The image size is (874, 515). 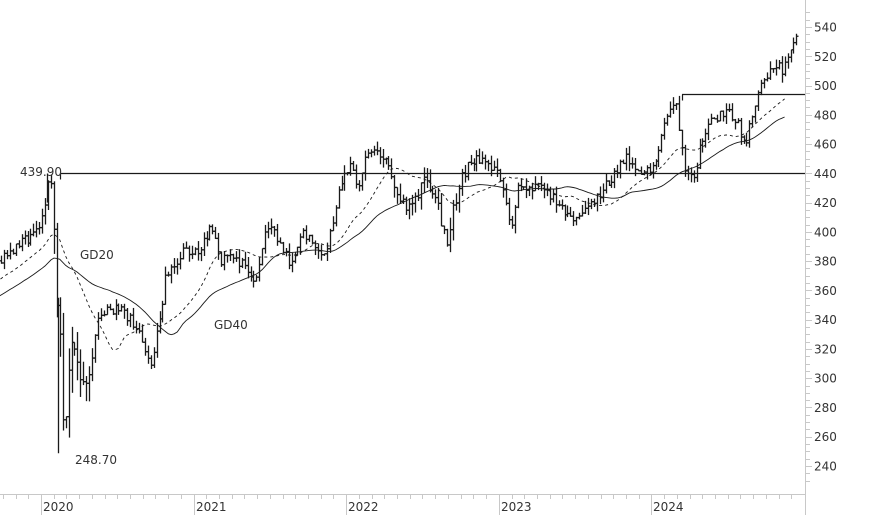 What do you see at coordinates (97, 255) in the screenshot?
I see `gd20-label: GD20` at bounding box center [97, 255].